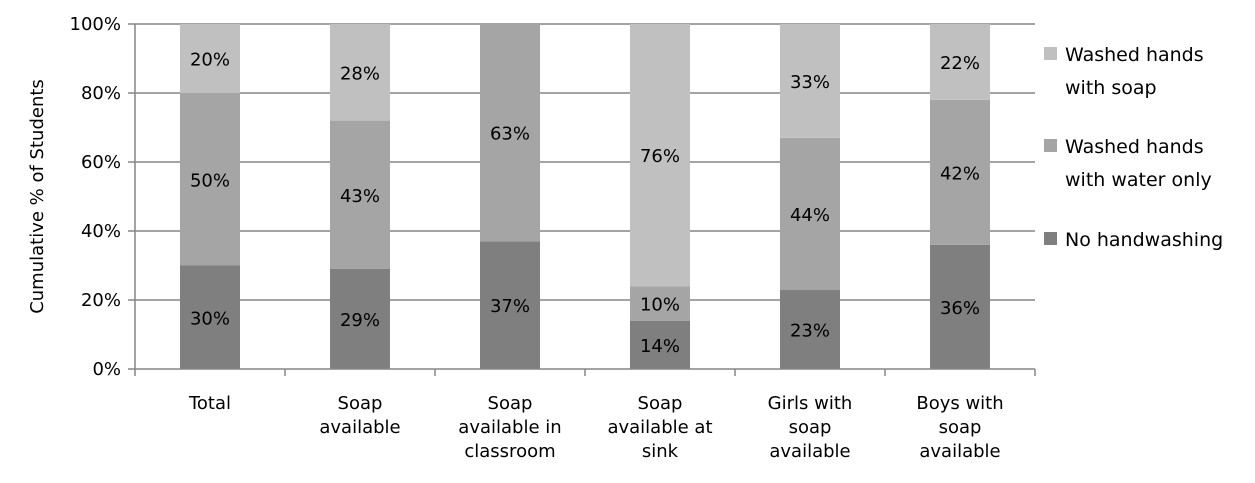  What do you see at coordinates (101, 300) in the screenshot?
I see `y-tick-label: 20%` at bounding box center [101, 300].